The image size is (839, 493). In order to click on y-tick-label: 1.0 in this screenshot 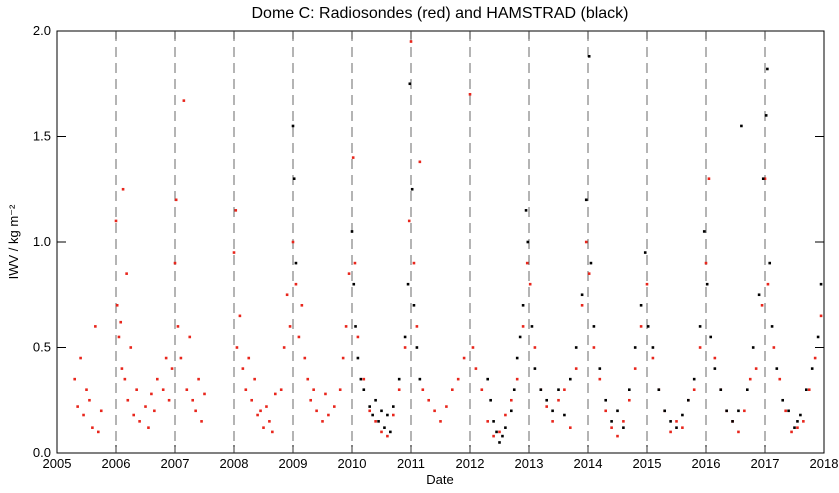, I will do `click(42, 241)`.